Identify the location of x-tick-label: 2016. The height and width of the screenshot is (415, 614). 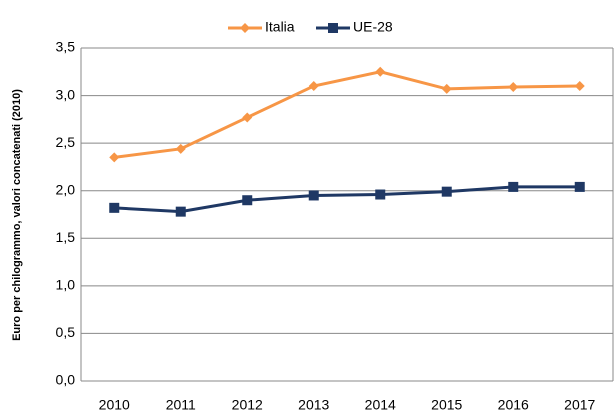
(513, 405).